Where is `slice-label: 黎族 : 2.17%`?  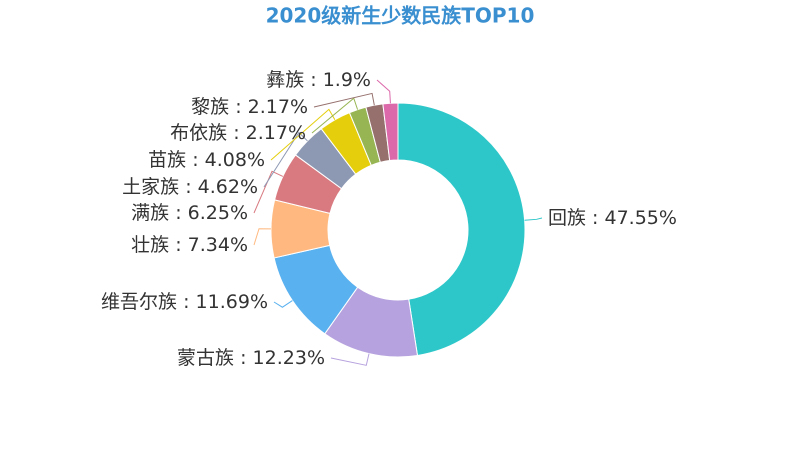
slice-label: 黎族 : 2.17% is located at coordinates (249, 107).